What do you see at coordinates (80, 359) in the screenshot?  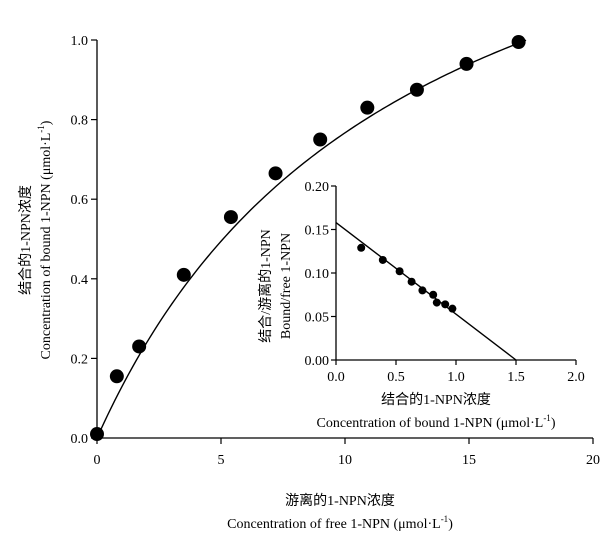 I see `main-y-tick-label: 0.2` at bounding box center [80, 359].